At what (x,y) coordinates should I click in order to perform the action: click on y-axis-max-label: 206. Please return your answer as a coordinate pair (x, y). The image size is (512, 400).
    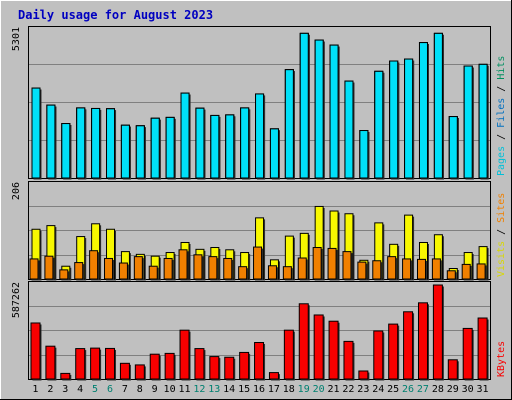
    Looking at the image, I should click on (16, 191).